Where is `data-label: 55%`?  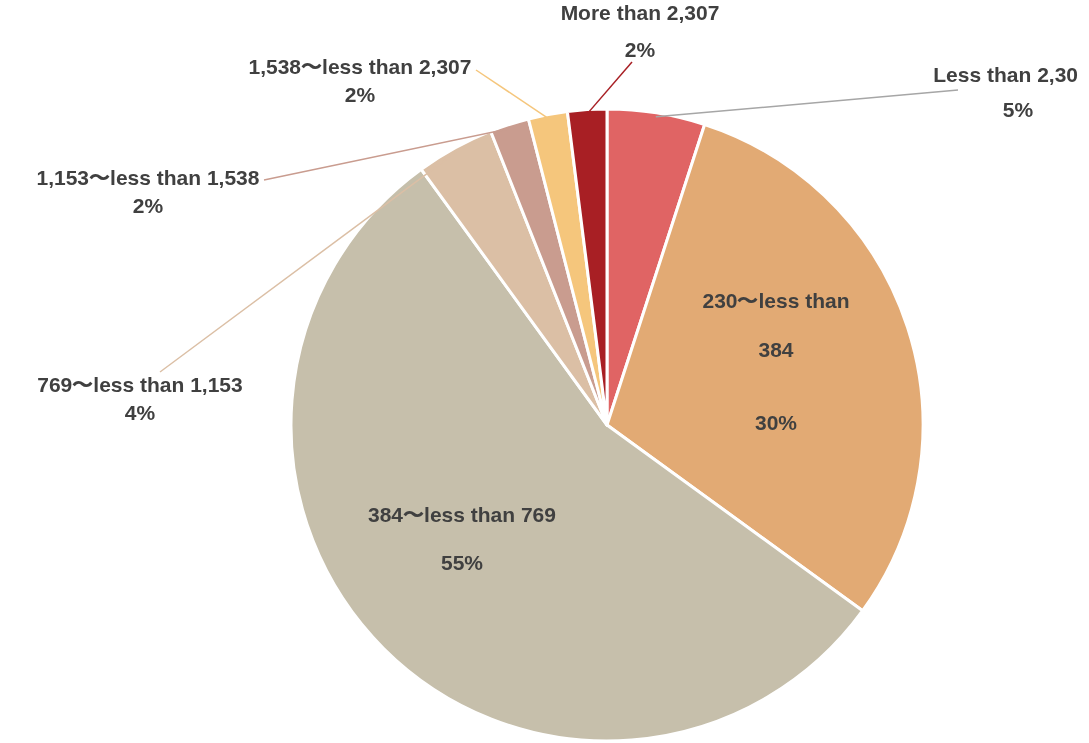 data-label: 55% is located at coordinates (462, 562).